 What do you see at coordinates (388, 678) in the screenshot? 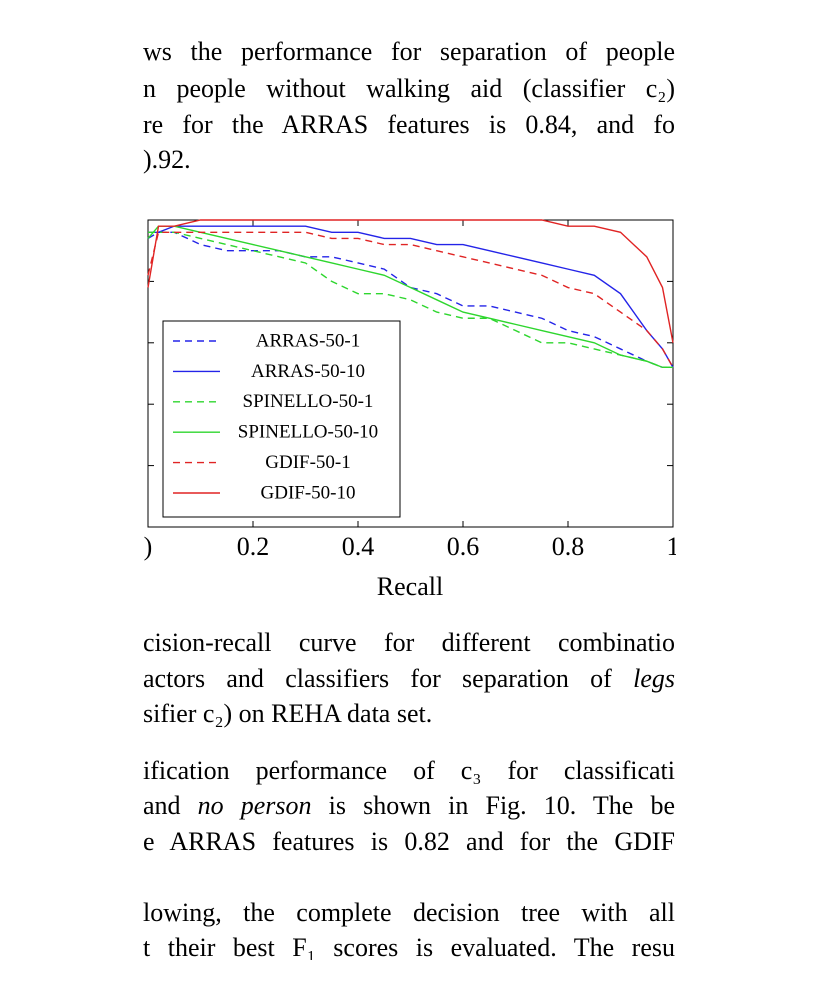
I see `text-segment: actors and classifiers for separation of` at bounding box center [388, 678].